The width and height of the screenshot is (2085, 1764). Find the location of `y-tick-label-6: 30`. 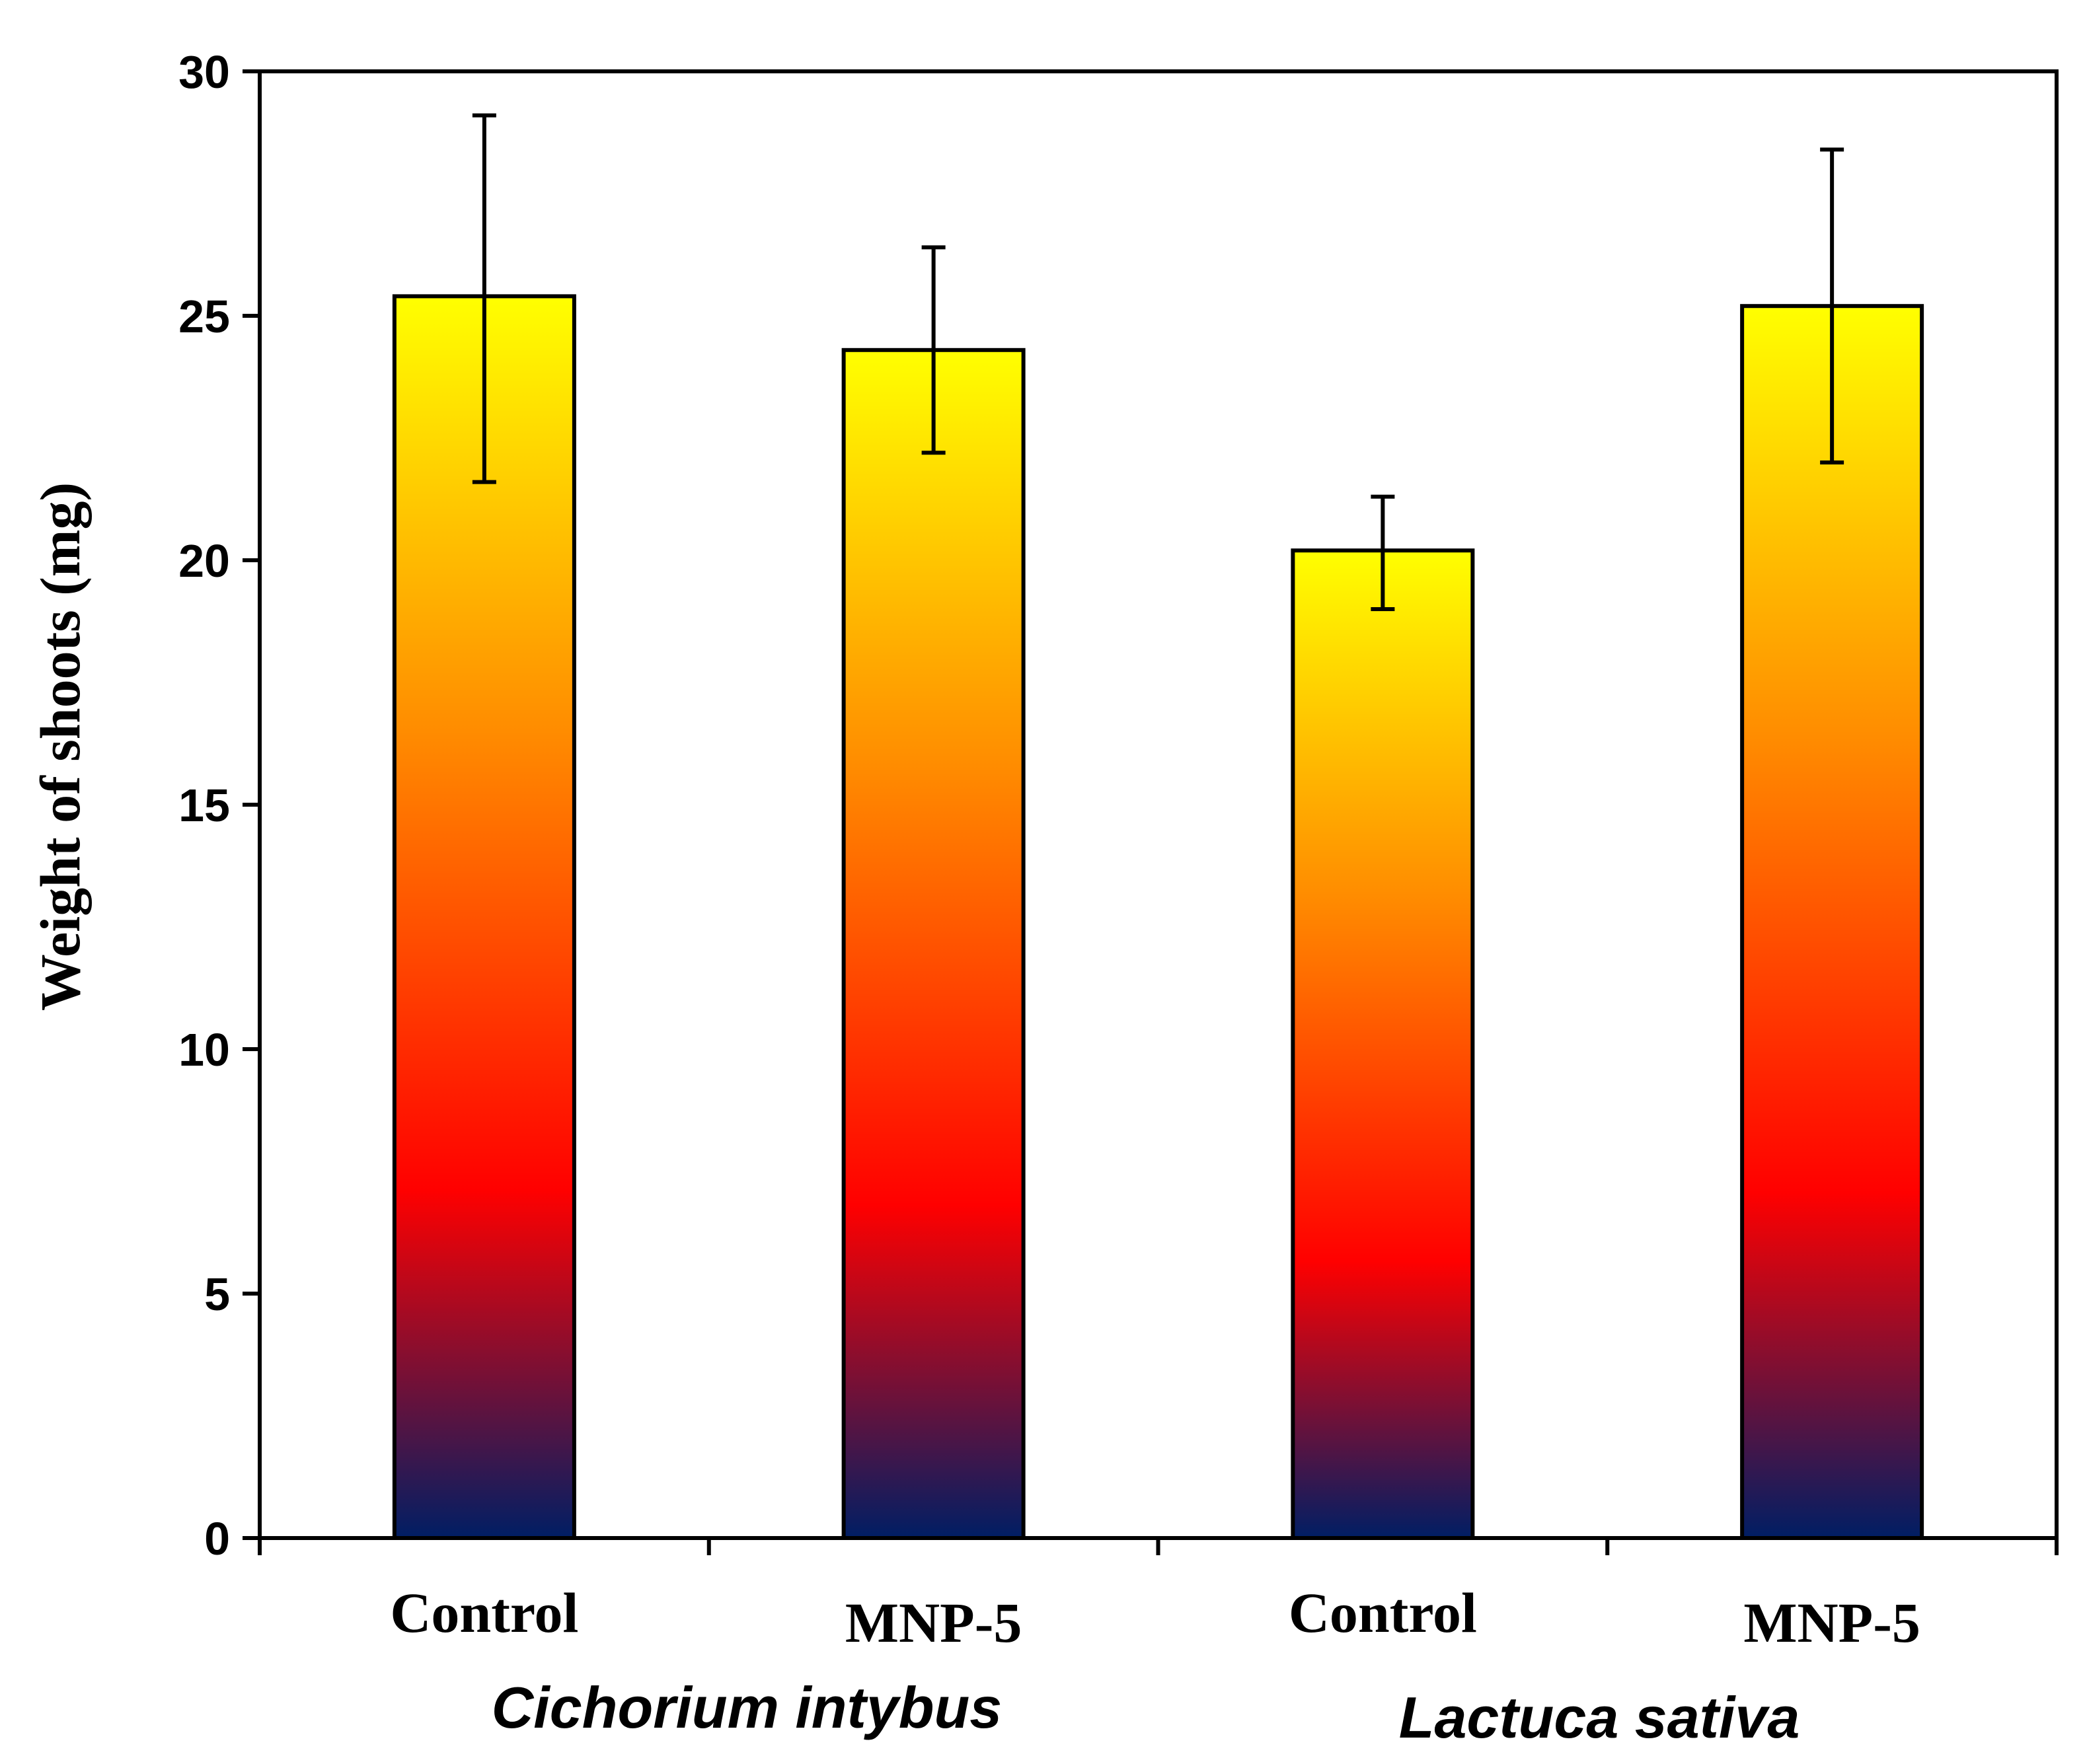

y-tick-label-6: 30 is located at coordinates (204, 72).